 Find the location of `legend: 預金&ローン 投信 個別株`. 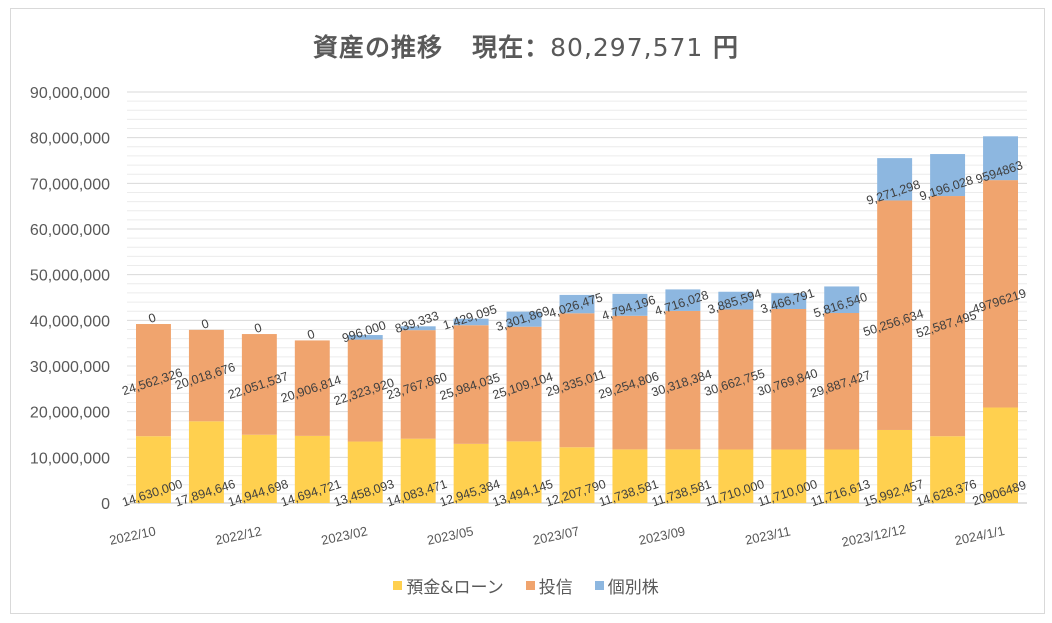

legend: 預金&ローン 投信 個別株 is located at coordinates (526, 585).